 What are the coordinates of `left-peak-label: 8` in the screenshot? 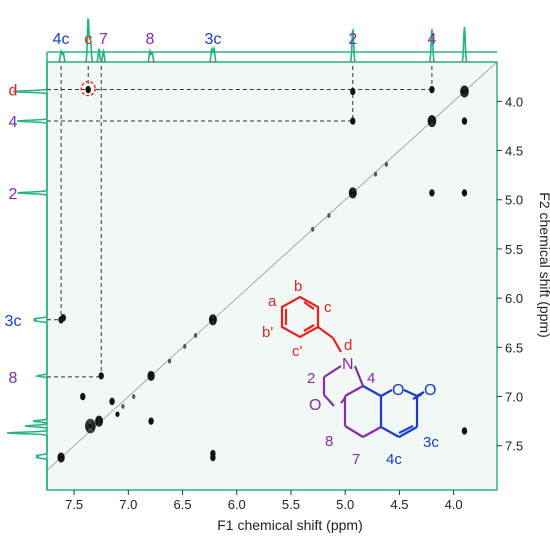 It's located at (13, 378).